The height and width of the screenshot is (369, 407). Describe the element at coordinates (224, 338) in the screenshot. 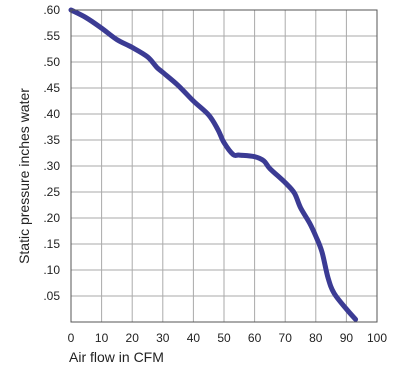

I see `x-tick-label: 50` at that location.